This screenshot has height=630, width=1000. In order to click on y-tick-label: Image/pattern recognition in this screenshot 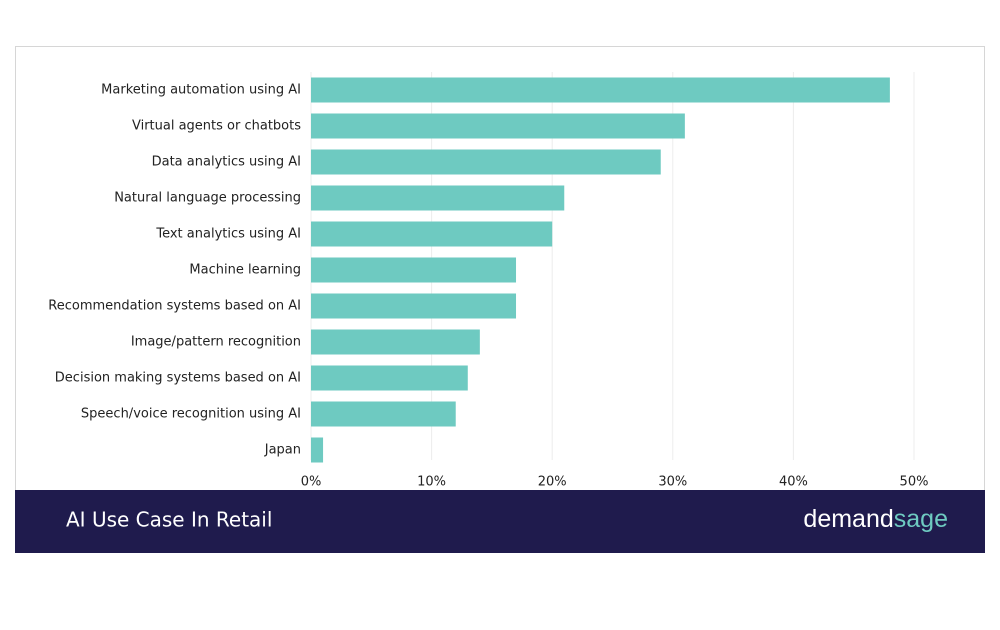, I will do `click(216, 342)`.